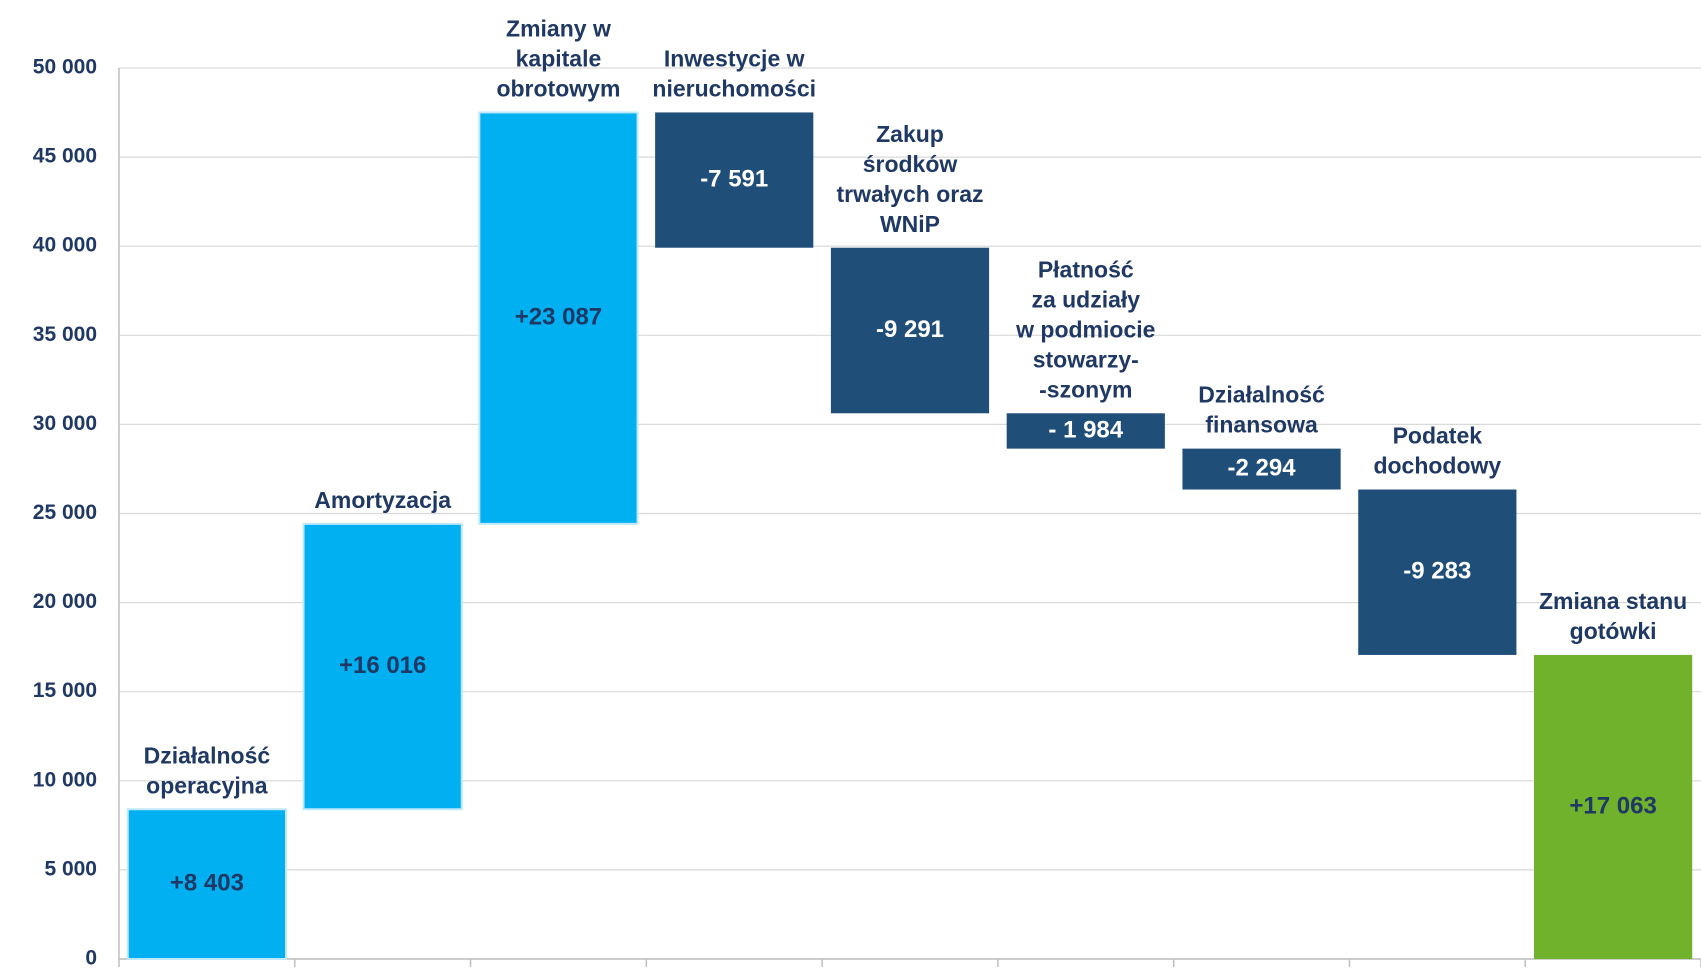 The image size is (1701, 969). I want to click on category-label: za udziały, so click(1085, 299).